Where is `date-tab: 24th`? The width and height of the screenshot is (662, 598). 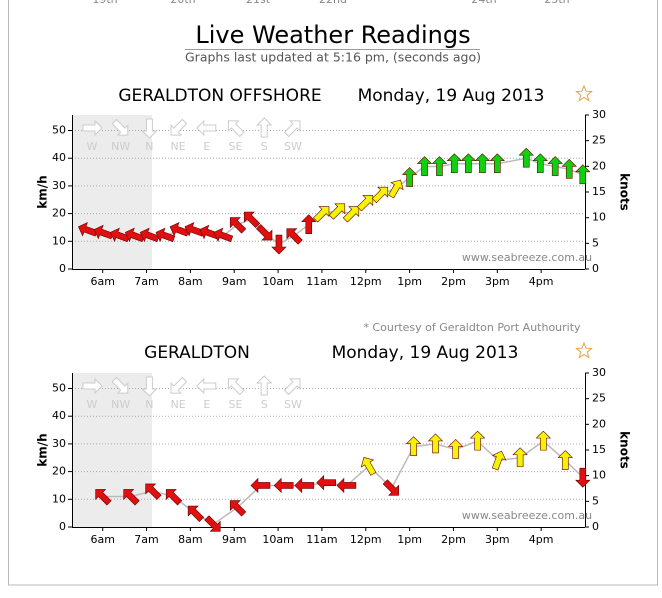
date-tab: 24th is located at coordinates (483, 3).